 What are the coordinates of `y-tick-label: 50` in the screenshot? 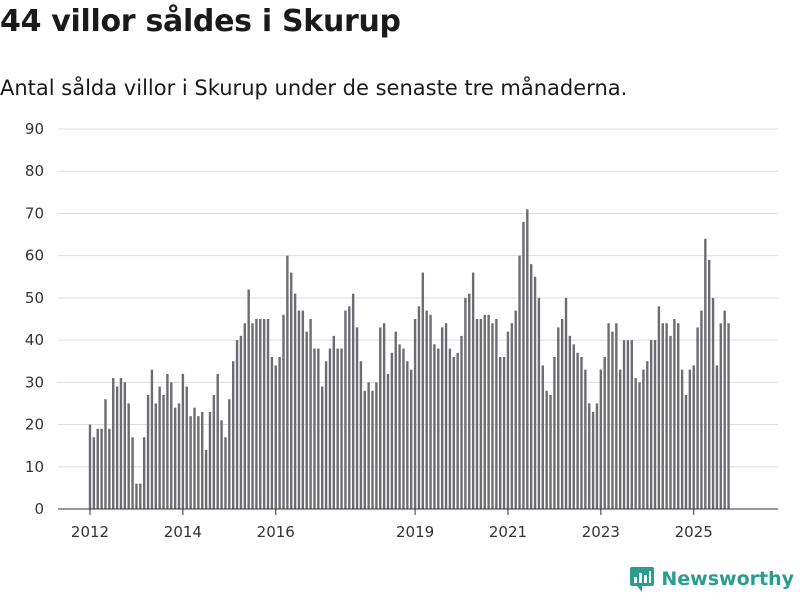 It's located at (34, 298).